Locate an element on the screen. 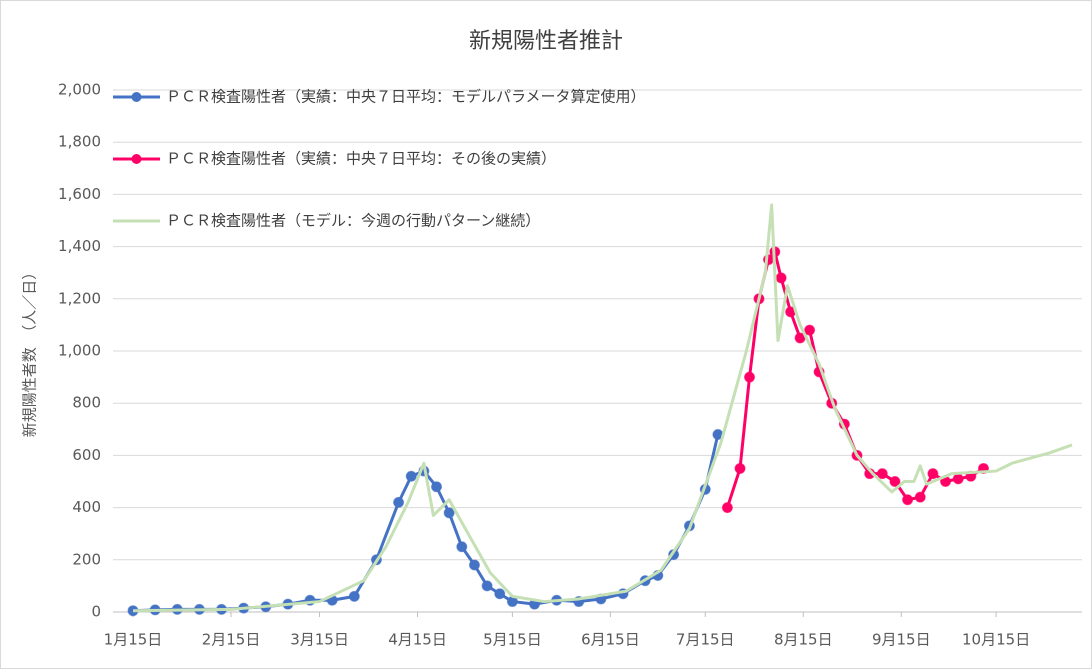 The image size is (1092, 669). y-tick-label: 1,600 is located at coordinates (79, 194).